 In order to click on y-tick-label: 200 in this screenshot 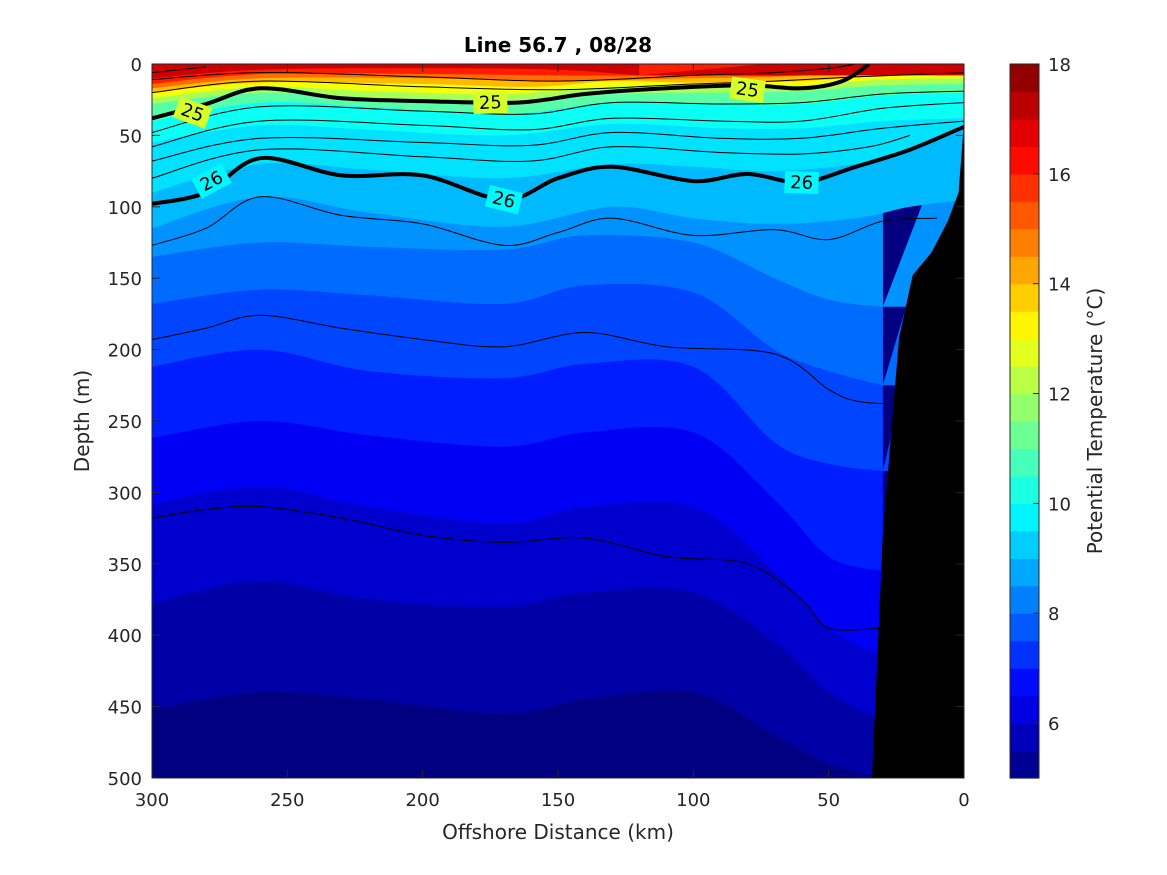, I will do `click(125, 351)`.